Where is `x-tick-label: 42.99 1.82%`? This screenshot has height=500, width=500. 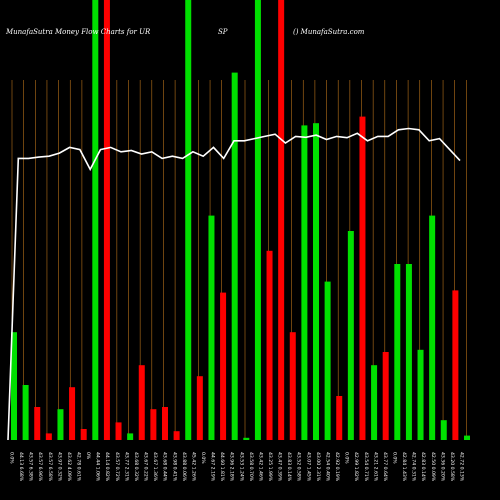 x-tick-label: 42.99 1.82% is located at coordinates (356, 467).